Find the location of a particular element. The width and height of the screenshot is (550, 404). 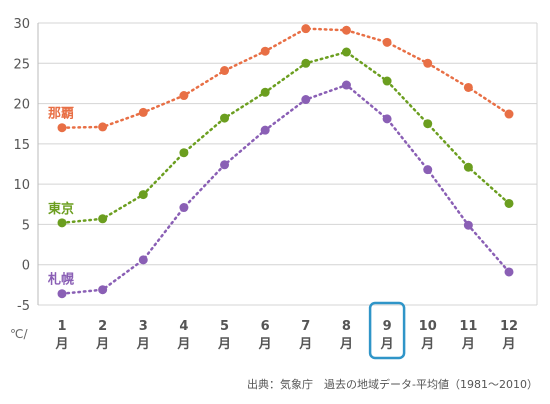

x-tick-number: 3 is located at coordinates (143, 326).